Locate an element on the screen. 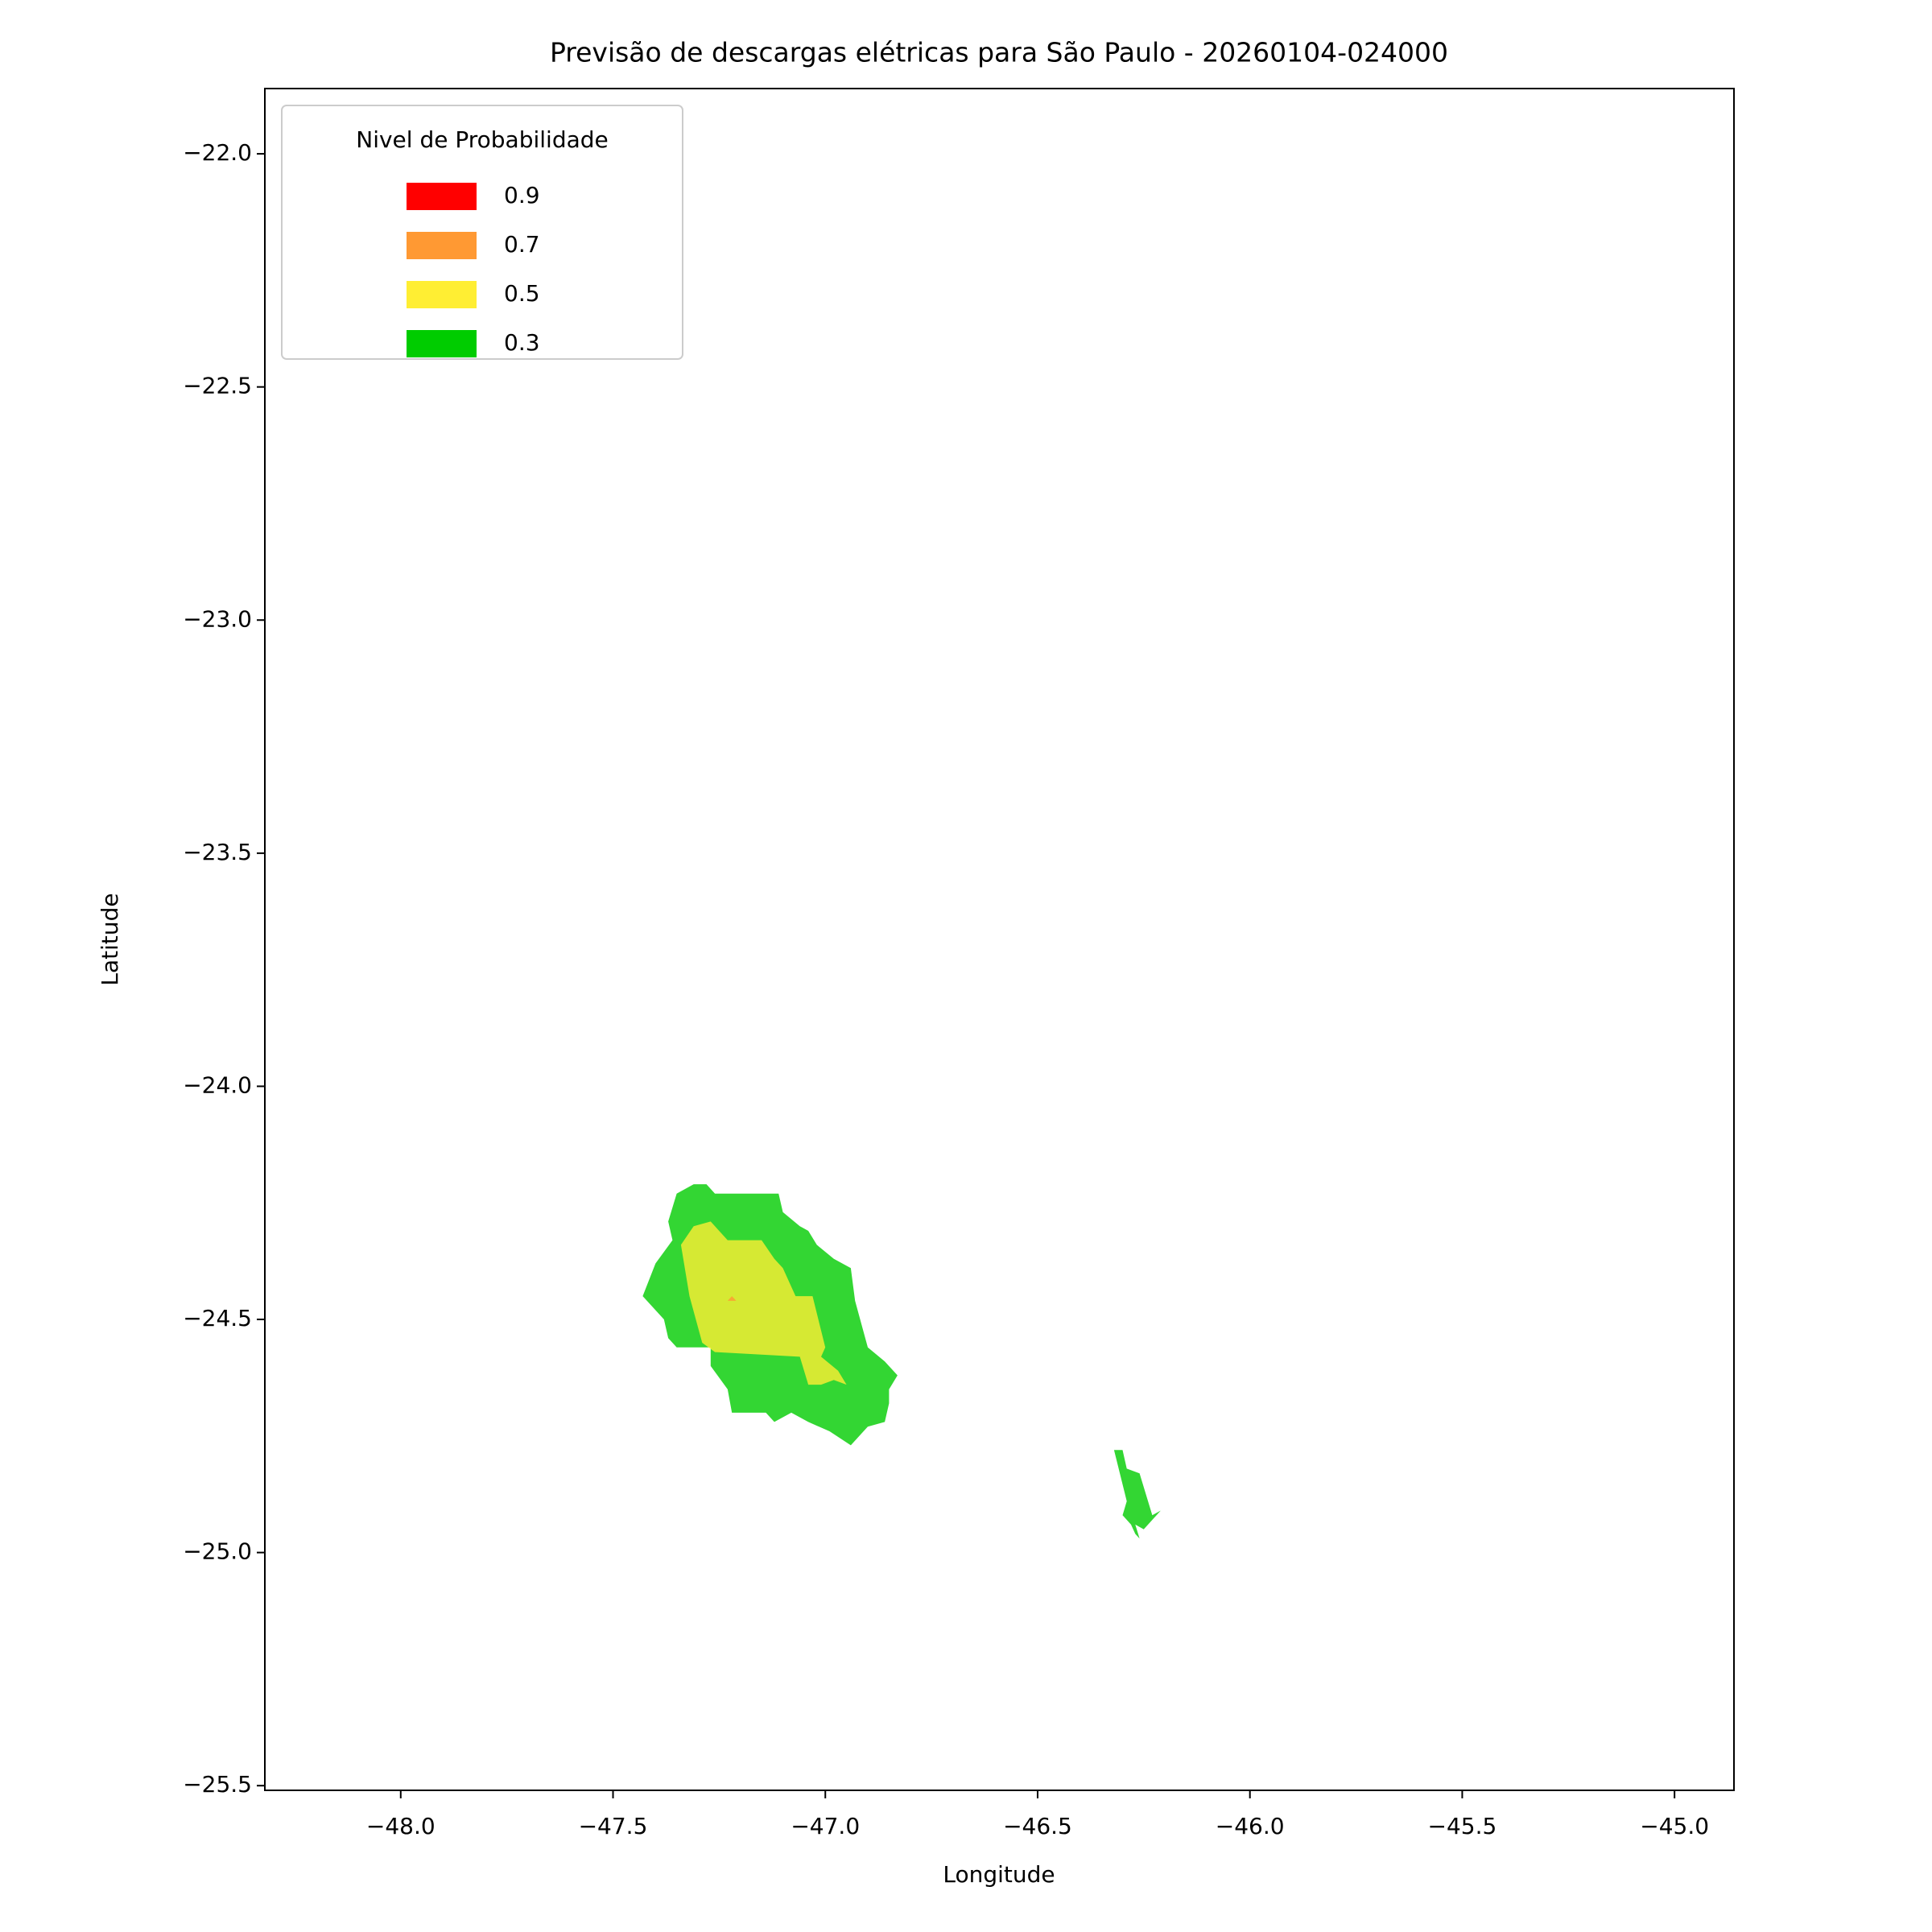 The width and height of the screenshot is (1932, 1932). legend-box is located at coordinates (482, 232).